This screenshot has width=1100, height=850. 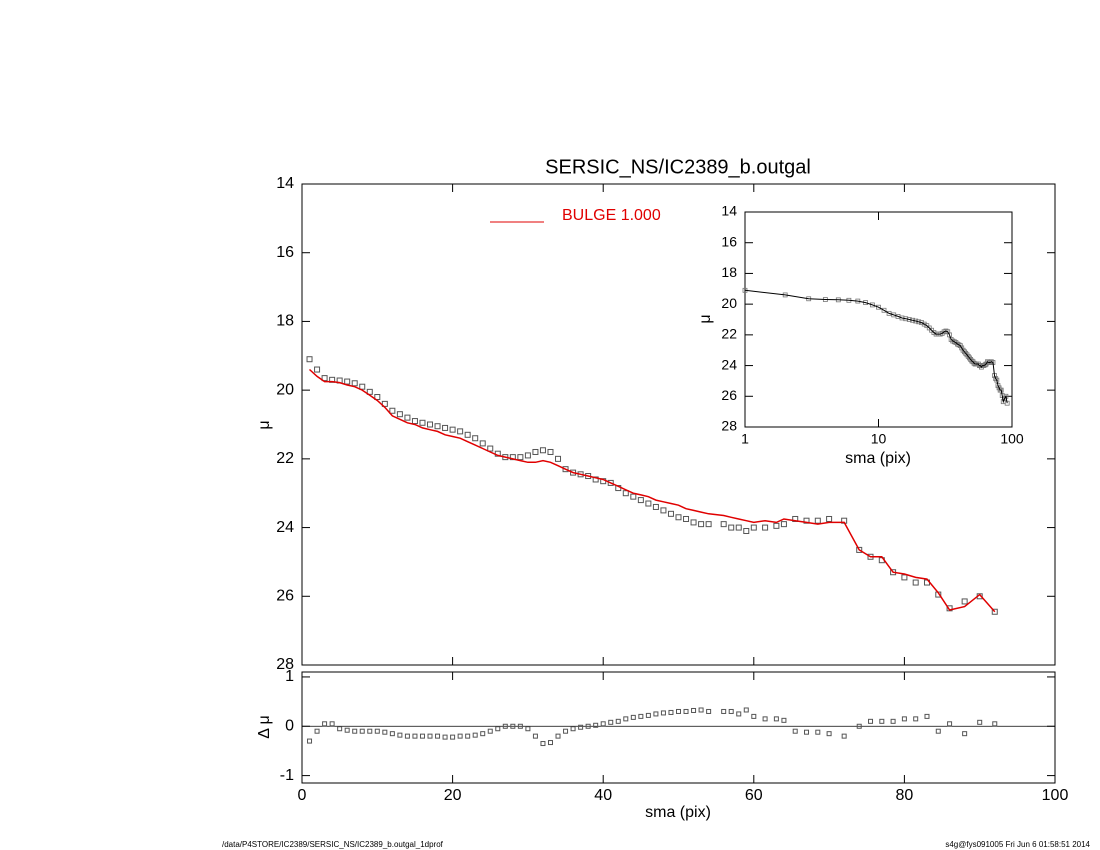 What do you see at coordinates (754, 795) in the screenshot?
I see `x-tick-label: 60` at bounding box center [754, 795].